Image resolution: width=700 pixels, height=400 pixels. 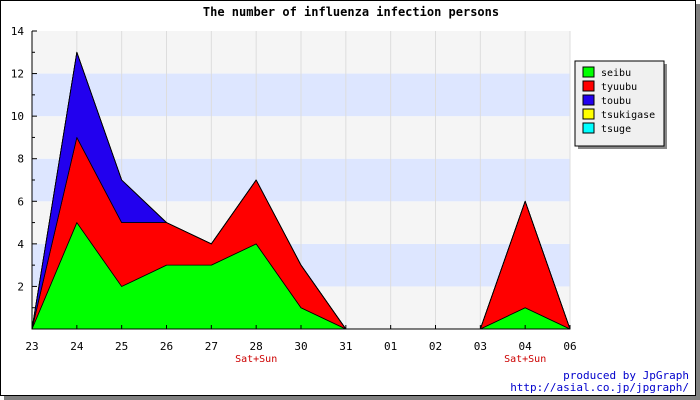 I want to click on y-tick-label: 8, so click(x=20, y=159).